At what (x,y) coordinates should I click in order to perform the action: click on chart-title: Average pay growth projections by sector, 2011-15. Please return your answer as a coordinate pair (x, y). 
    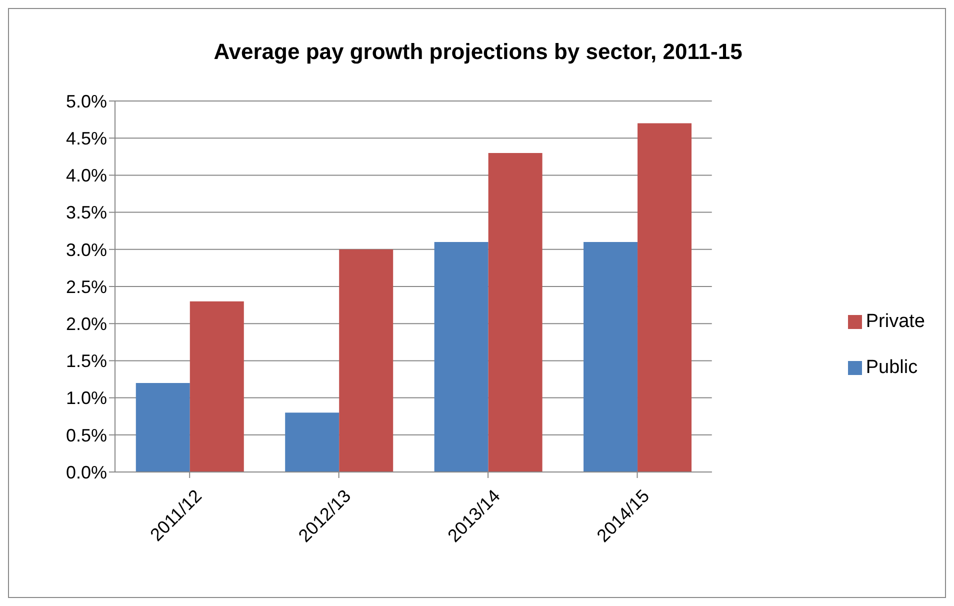
    Looking at the image, I should click on (478, 52).